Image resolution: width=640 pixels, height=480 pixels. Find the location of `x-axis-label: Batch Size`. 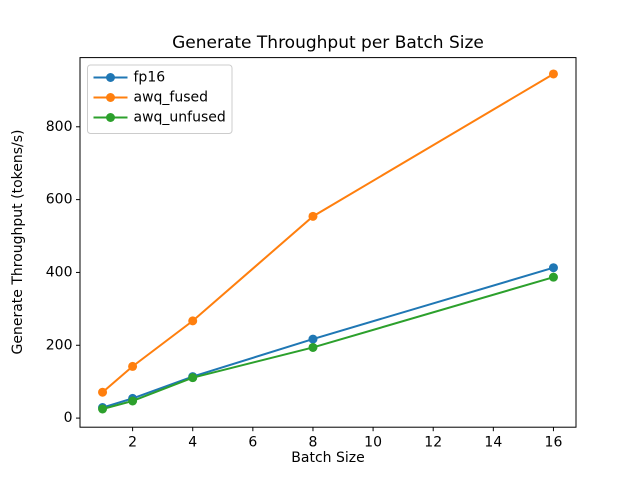

x-axis-label: Batch Size is located at coordinates (327, 458).